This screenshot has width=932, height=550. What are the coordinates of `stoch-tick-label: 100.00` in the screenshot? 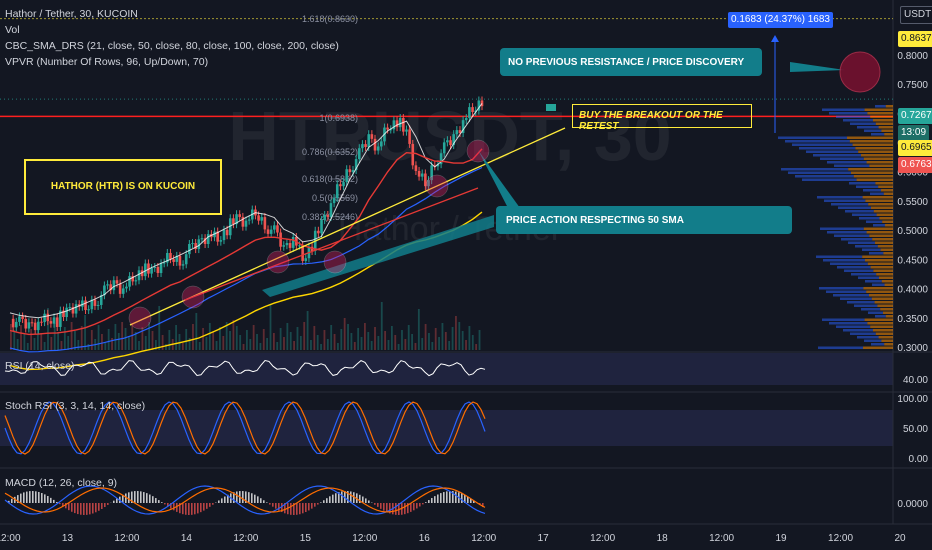 It's located at (912, 399).